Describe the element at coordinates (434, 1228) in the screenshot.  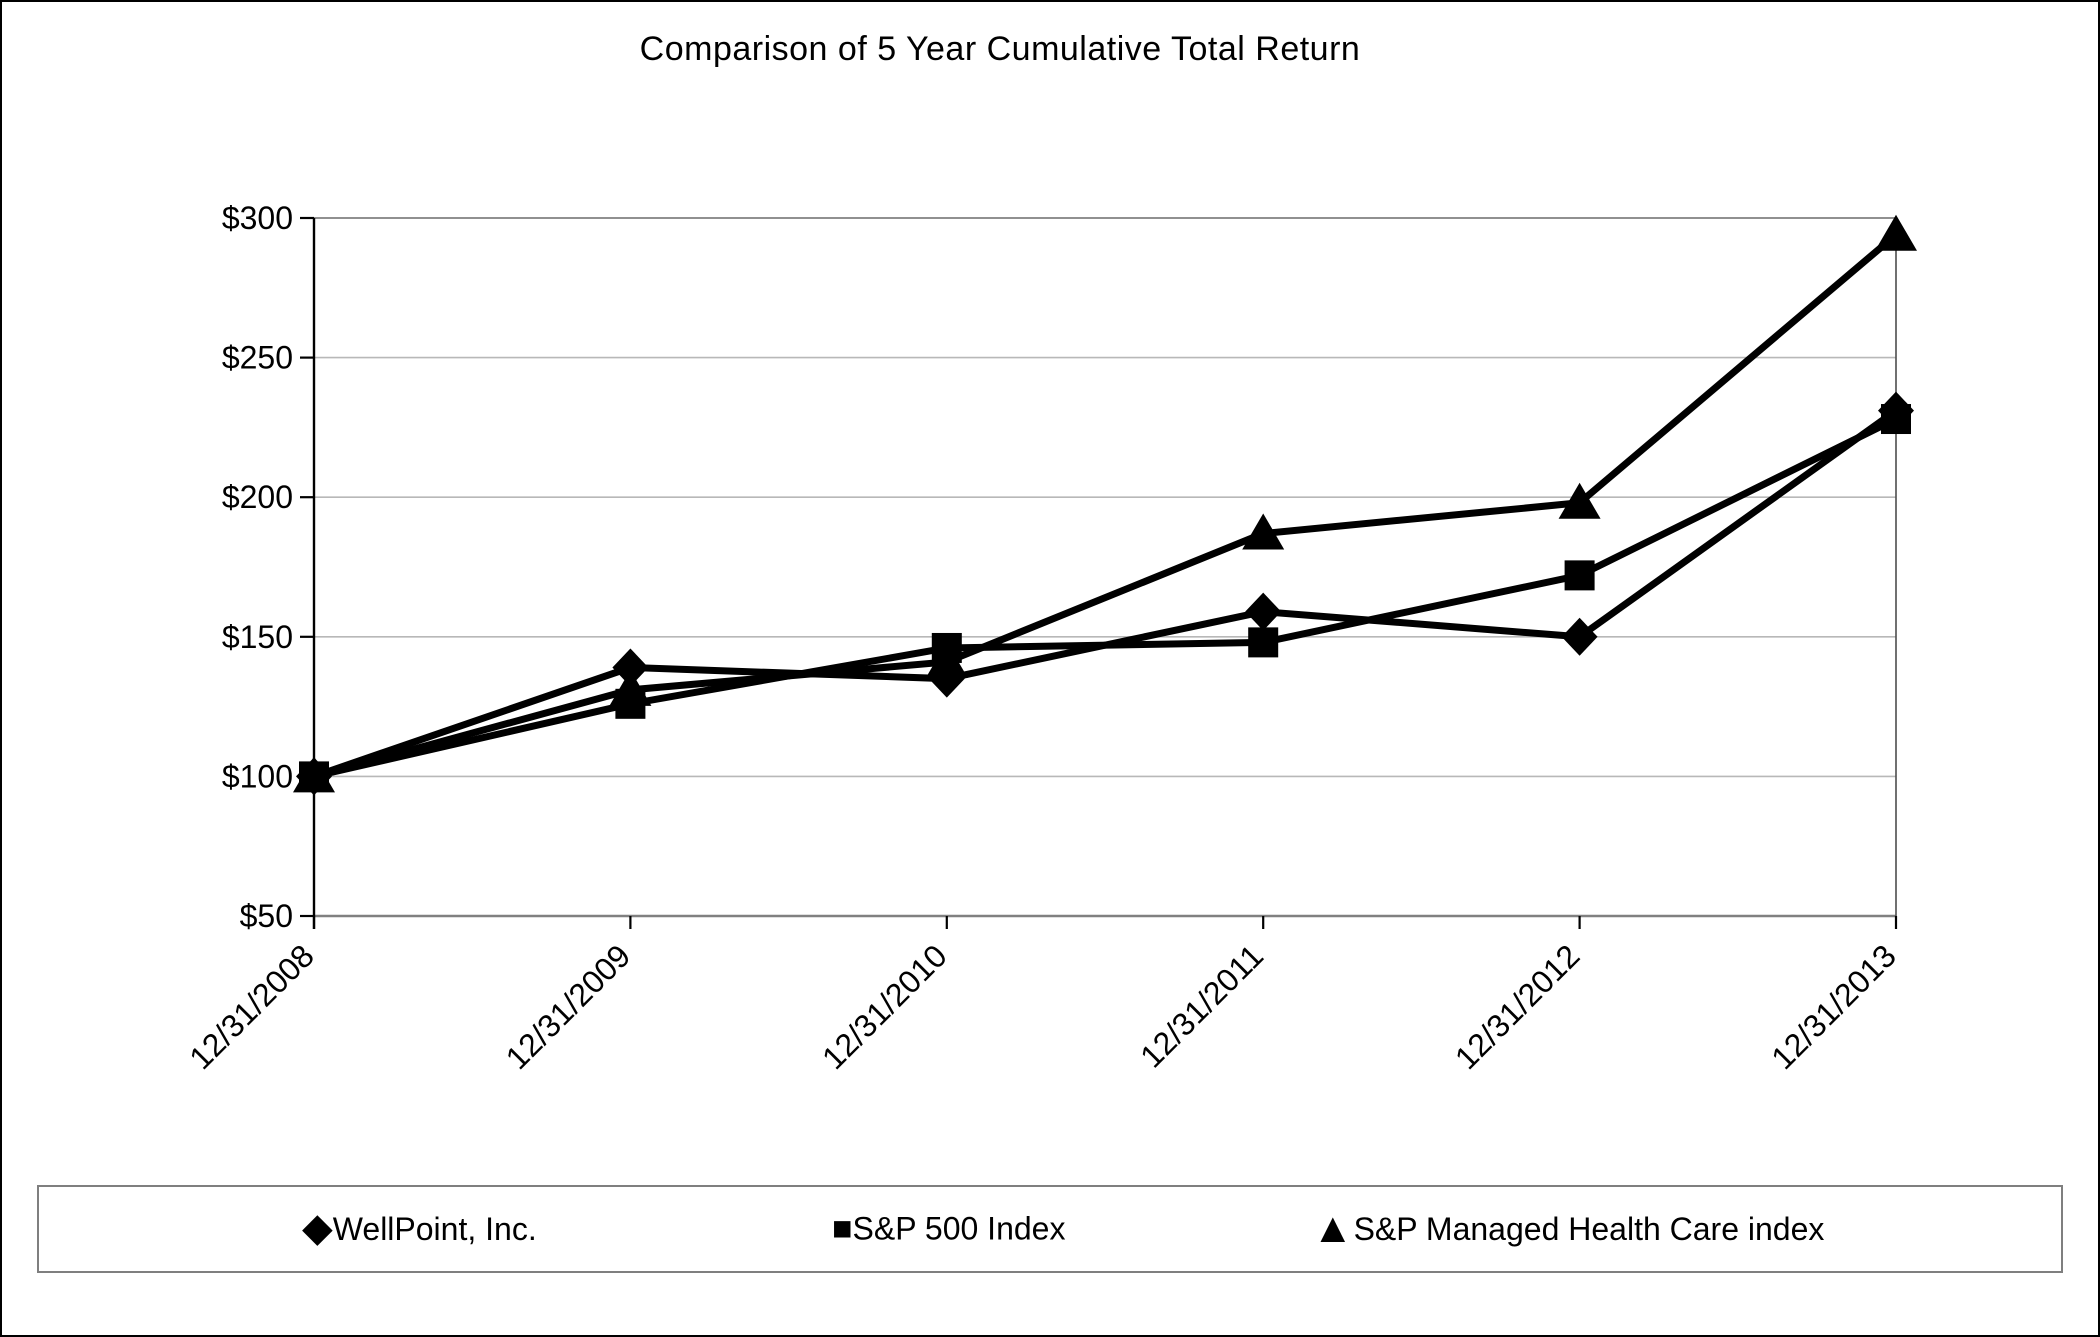
I see `legend-label-wellpoint: WellPoint, Inc.` at that location.